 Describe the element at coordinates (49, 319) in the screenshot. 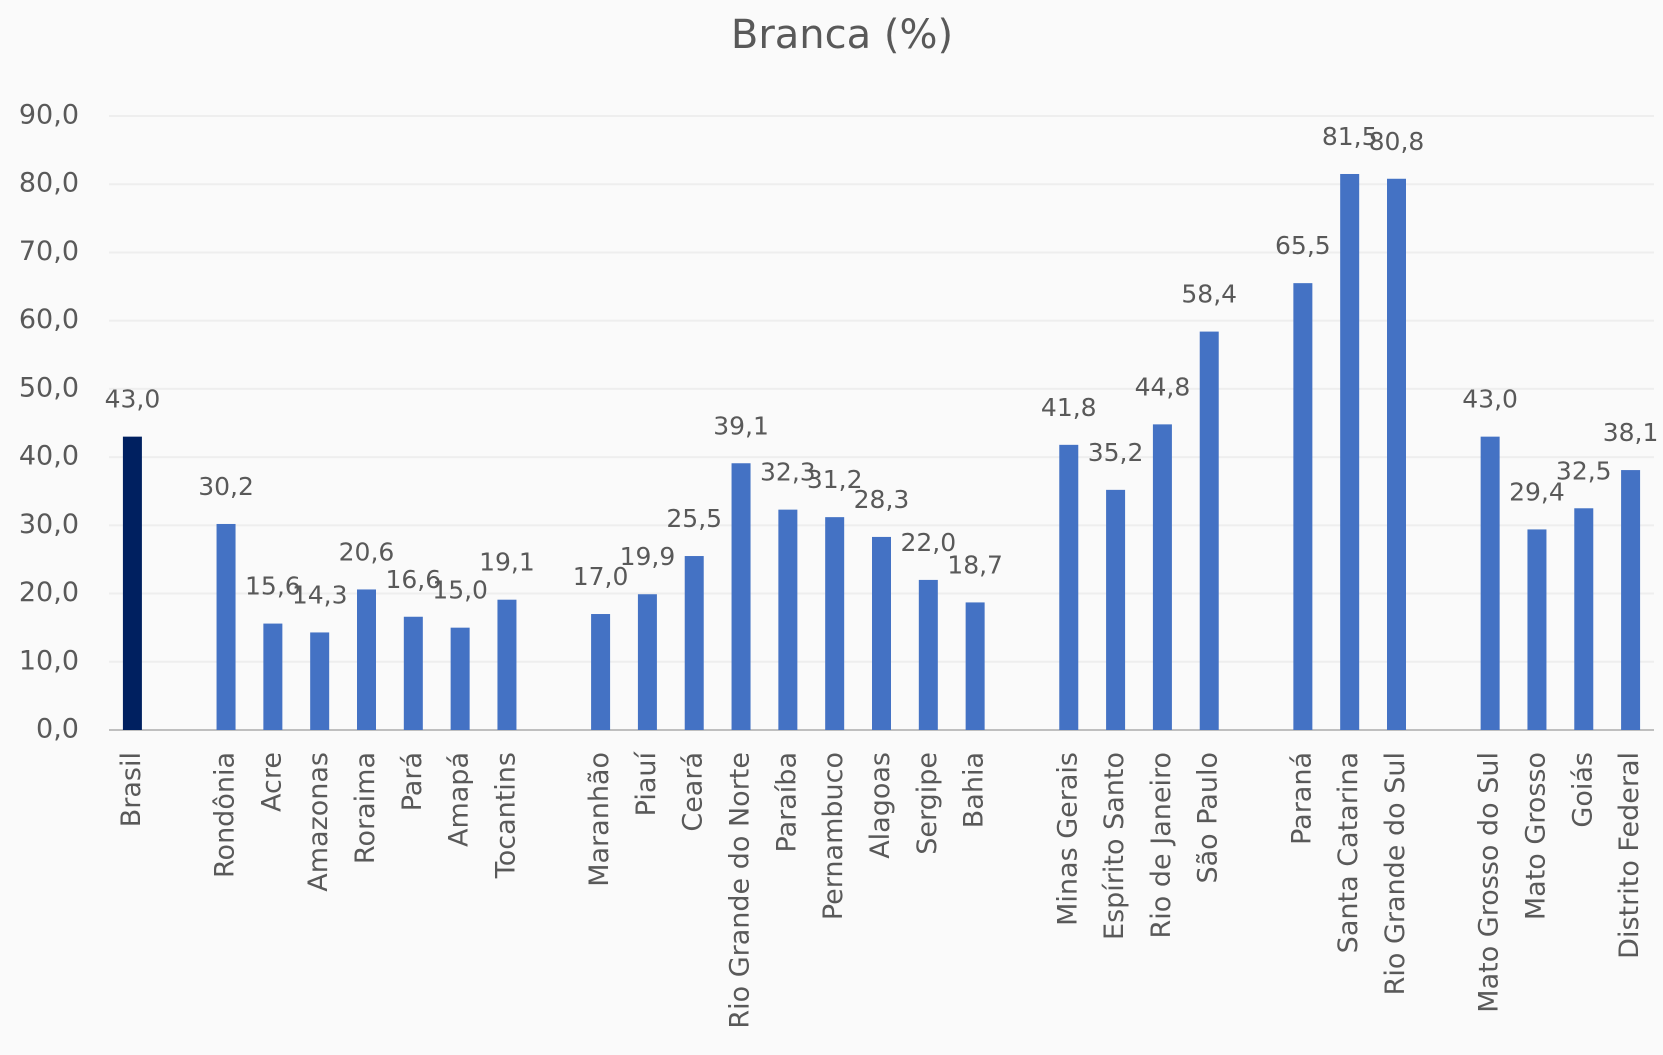

I see `y-tick-label: 60,0` at that location.